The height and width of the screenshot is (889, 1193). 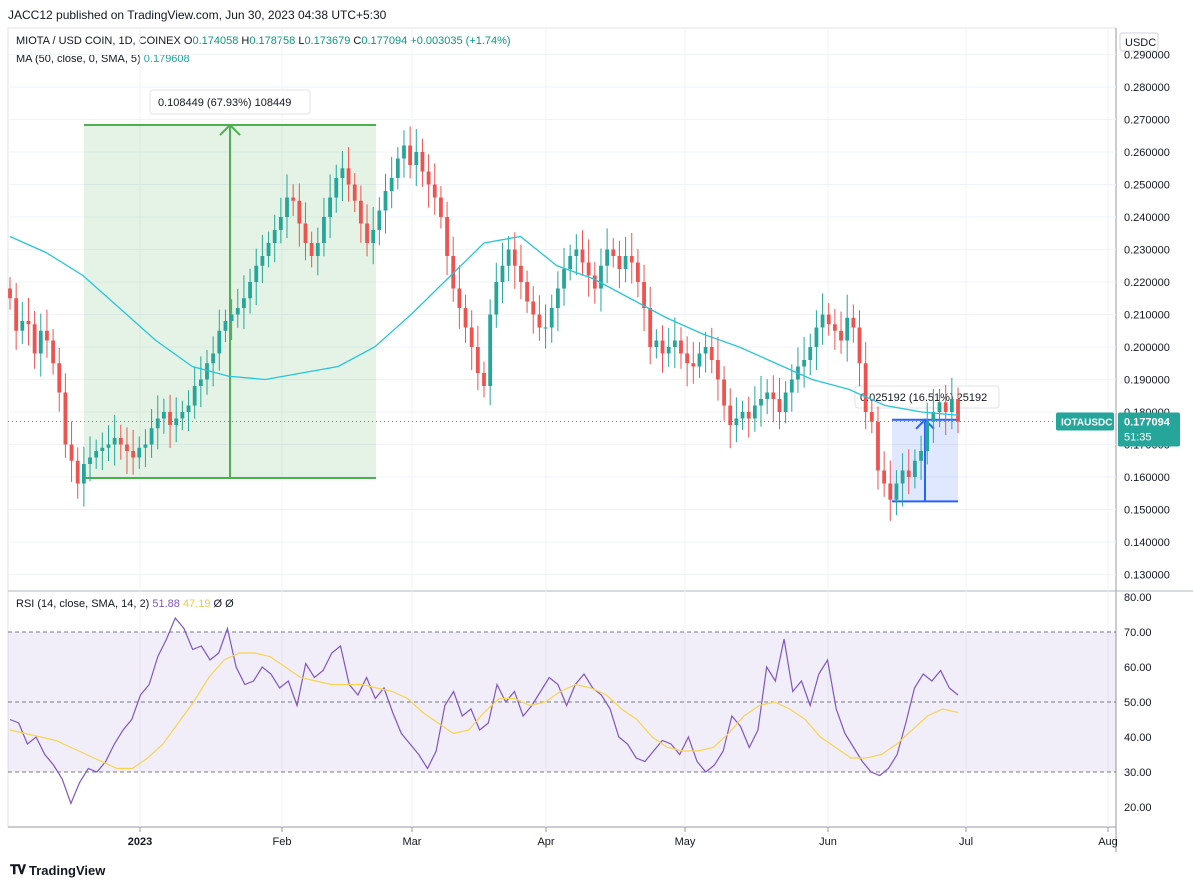 I want to click on rsi-ma-value: 47.19, so click(x=196, y=604).